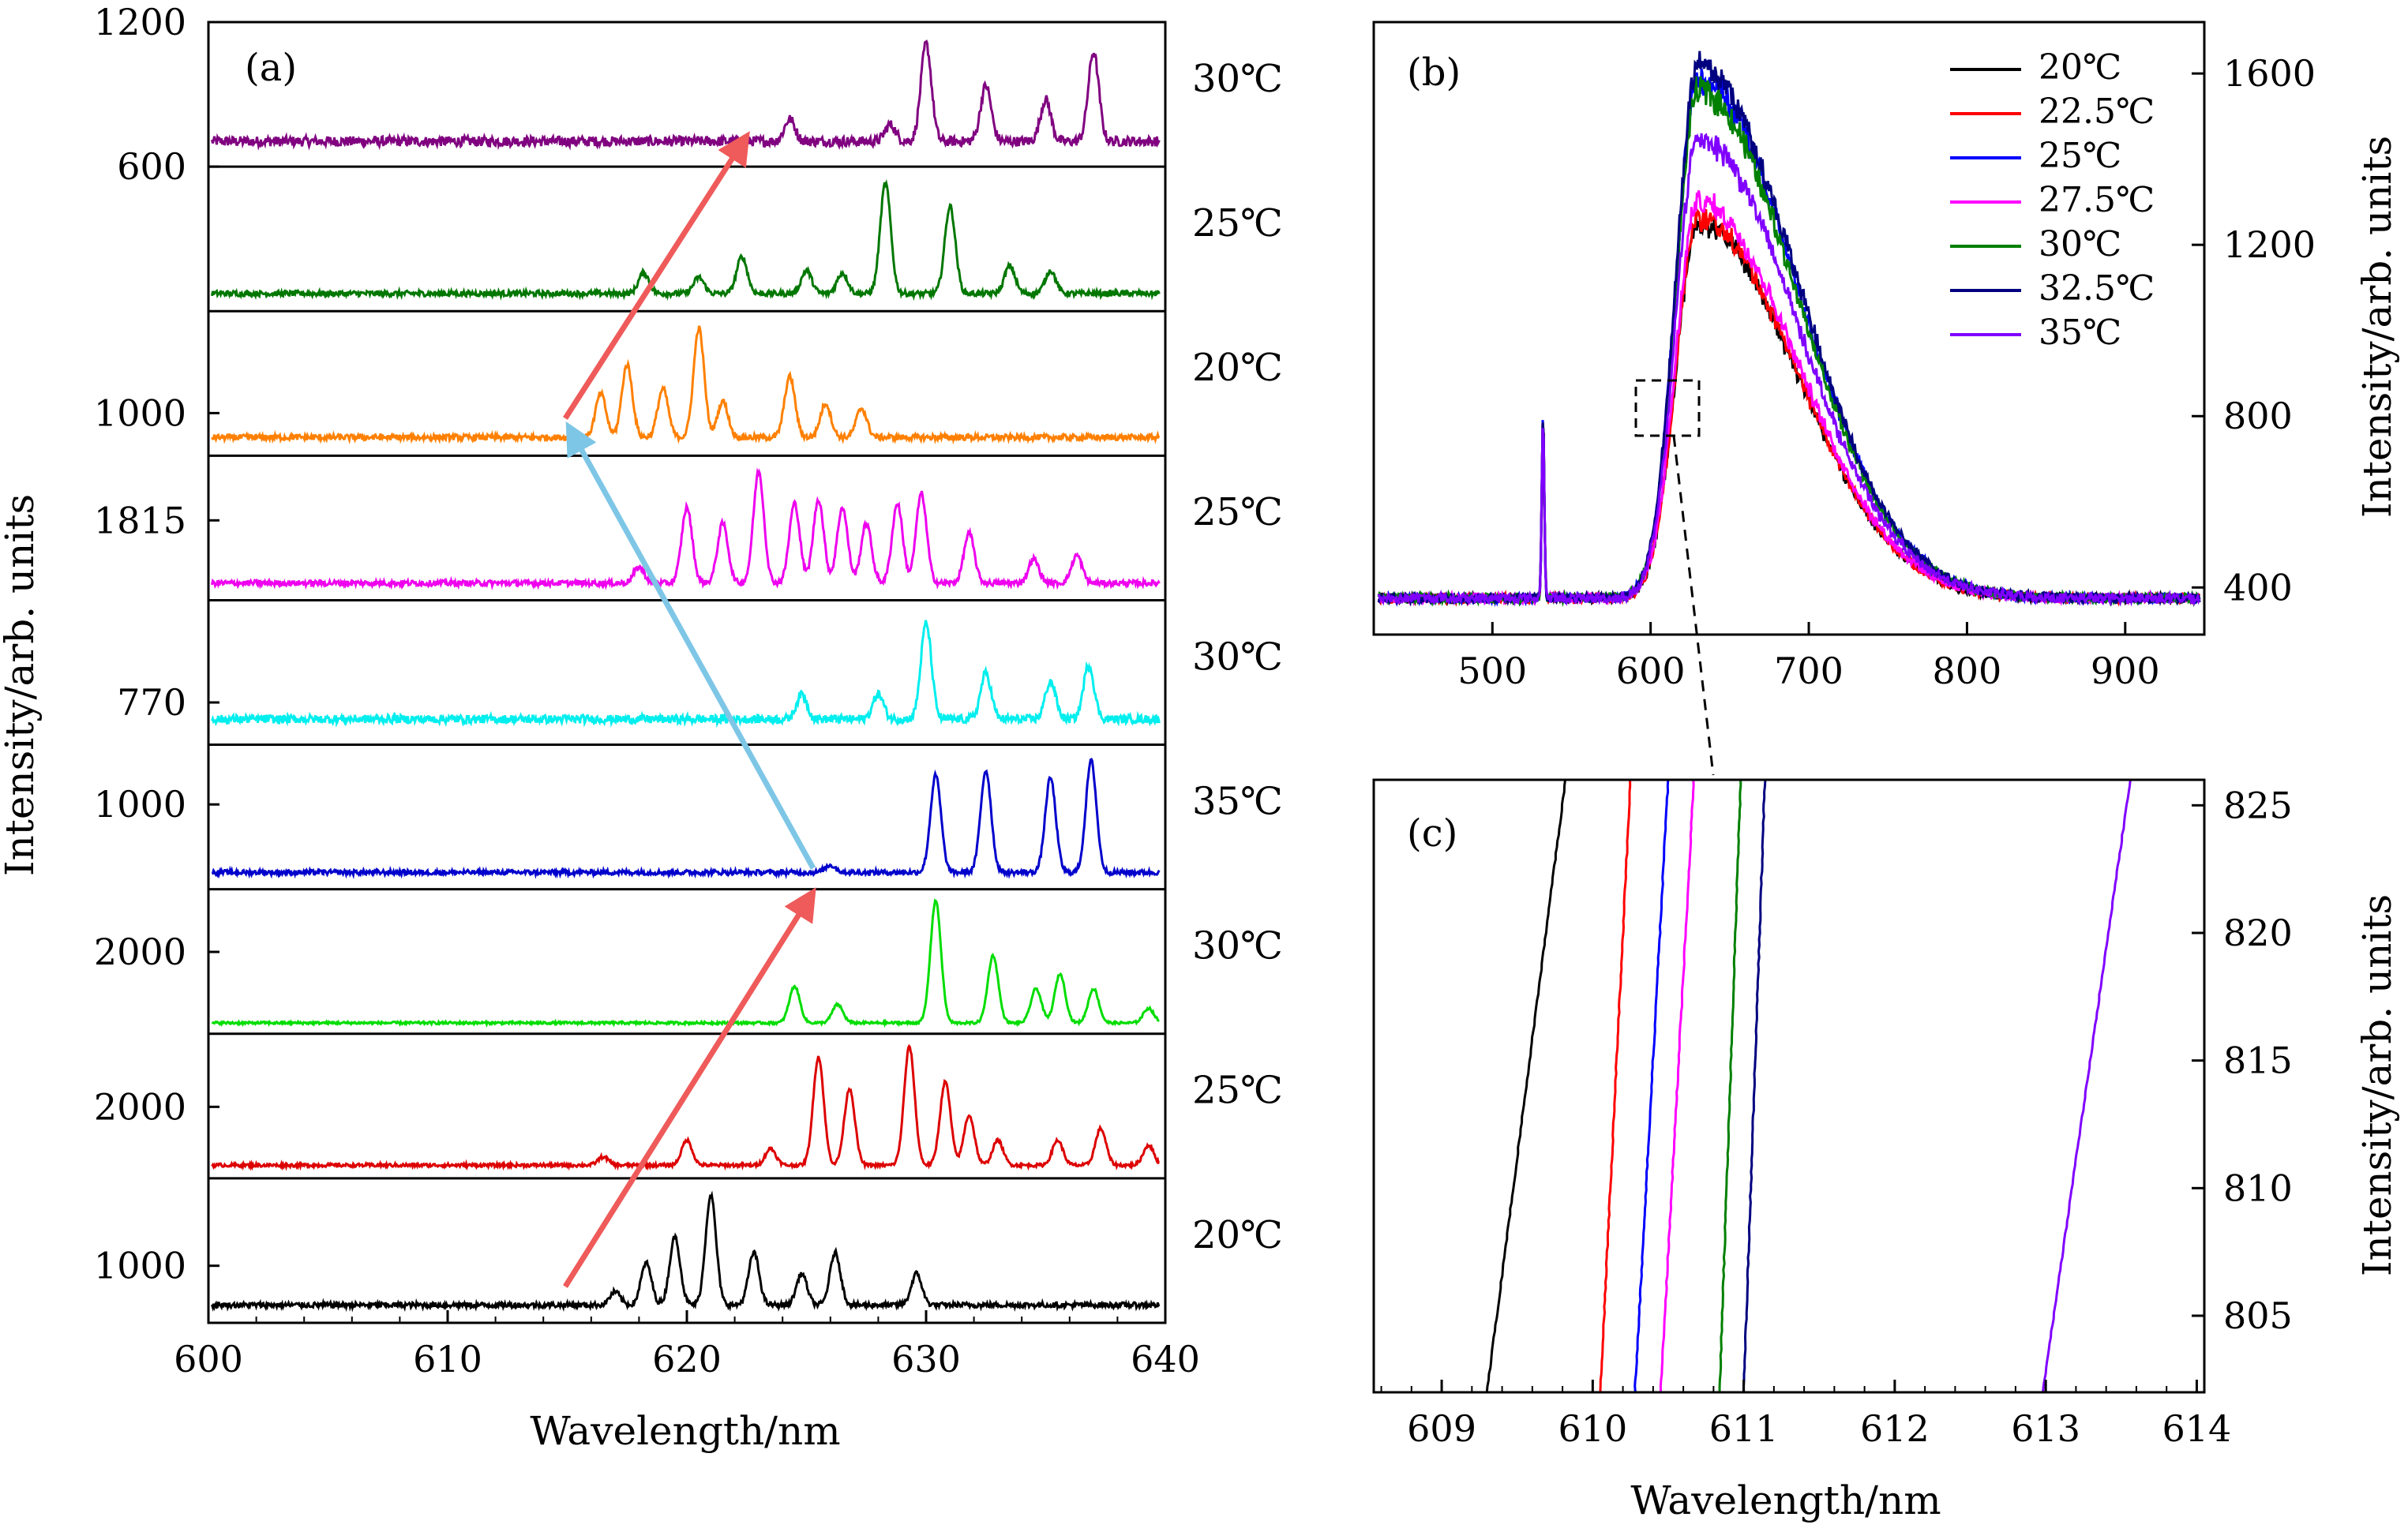 This screenshot has height=1532, width=2408. Describe the element at coordinates (2125, 671) in the screenshot. I see `x-tick-label: 900` at that location.